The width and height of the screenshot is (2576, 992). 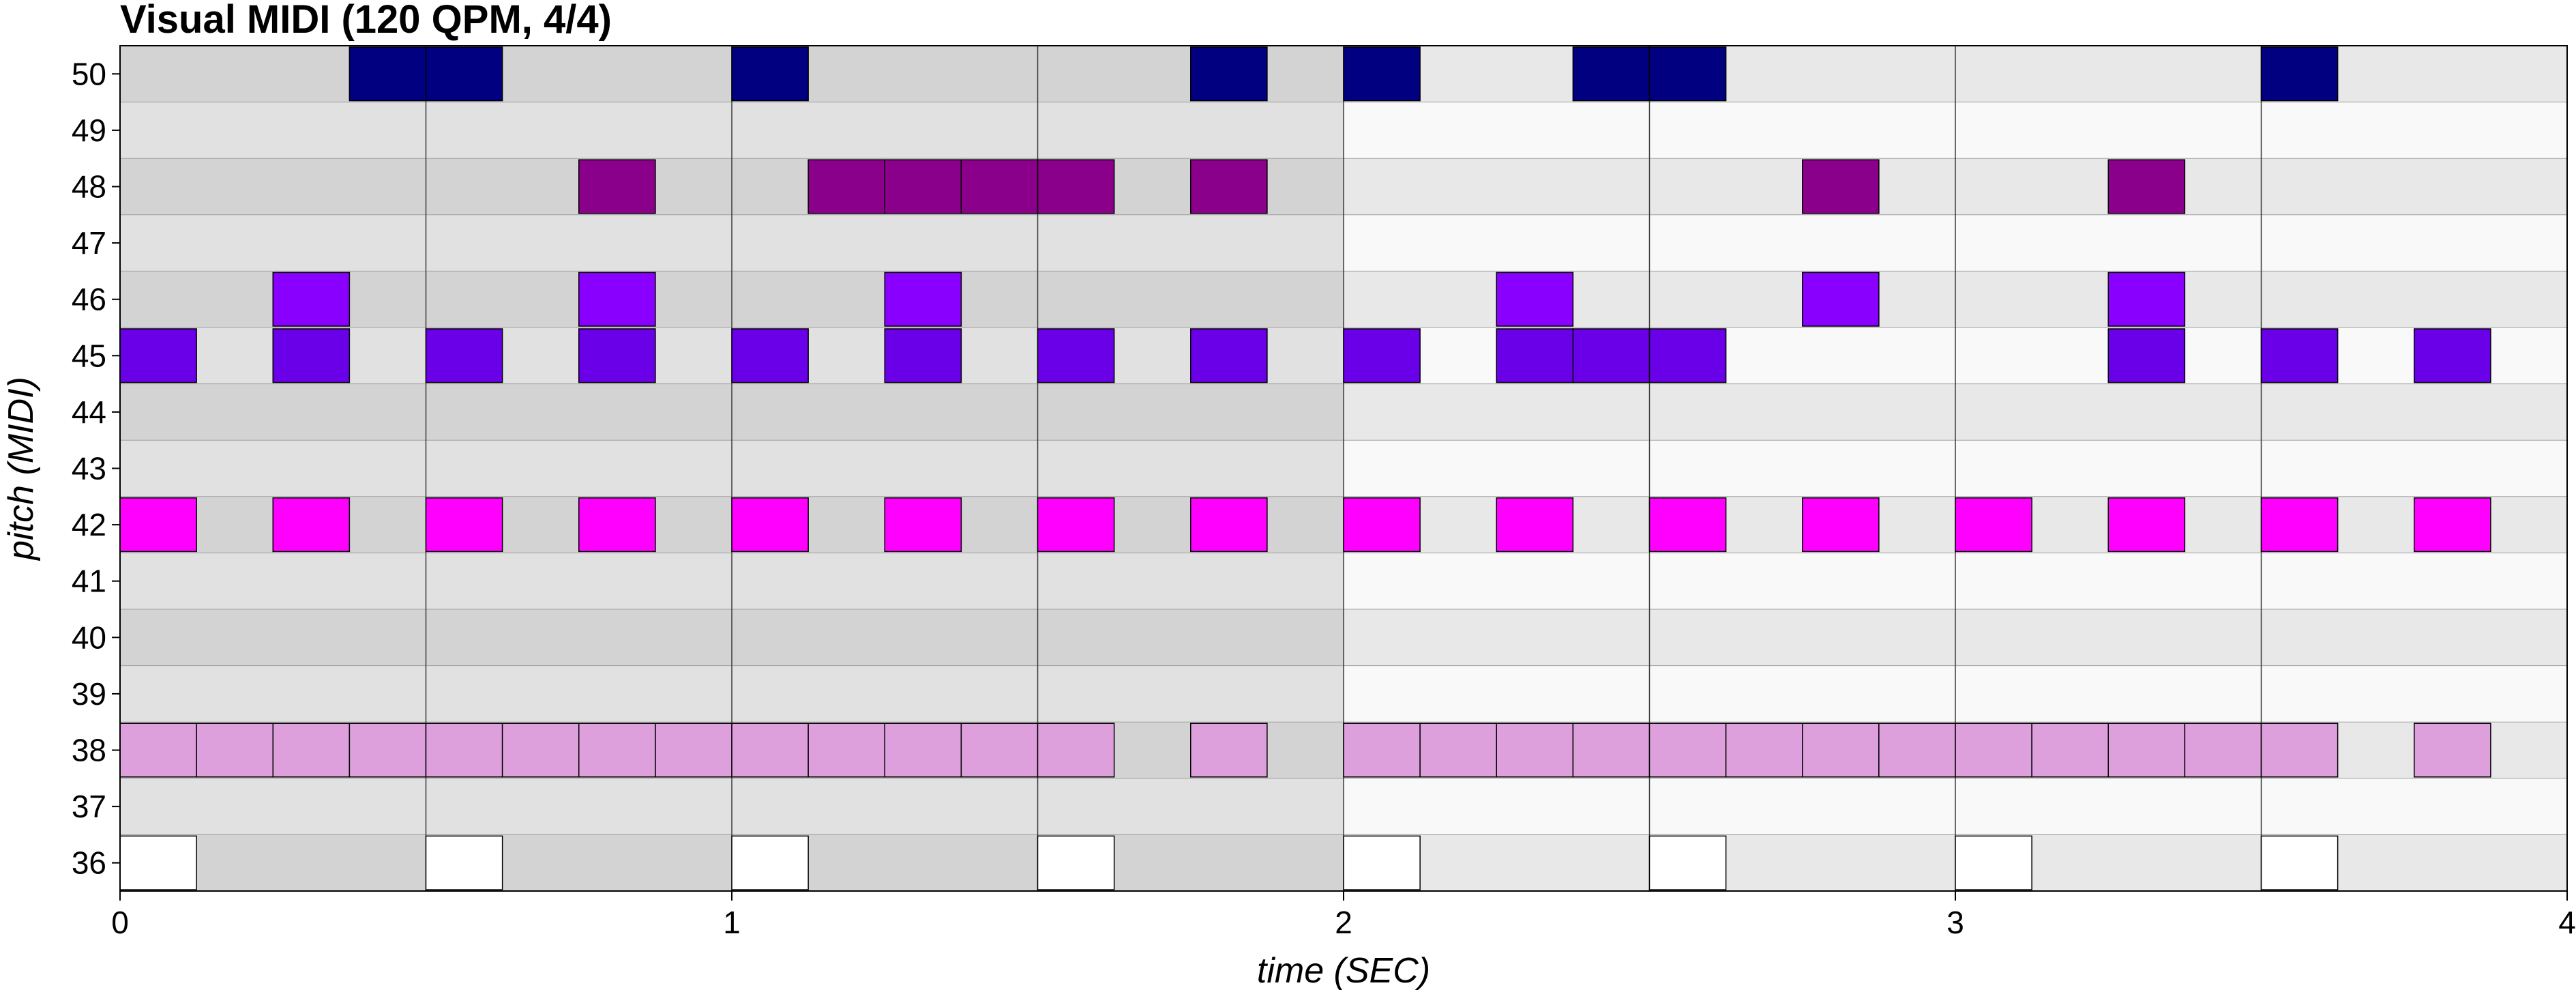 What do you see at coordinates (89, 299) in the screenshot?
I see `y-tick-label: 46` at bounding box center [89, 299].